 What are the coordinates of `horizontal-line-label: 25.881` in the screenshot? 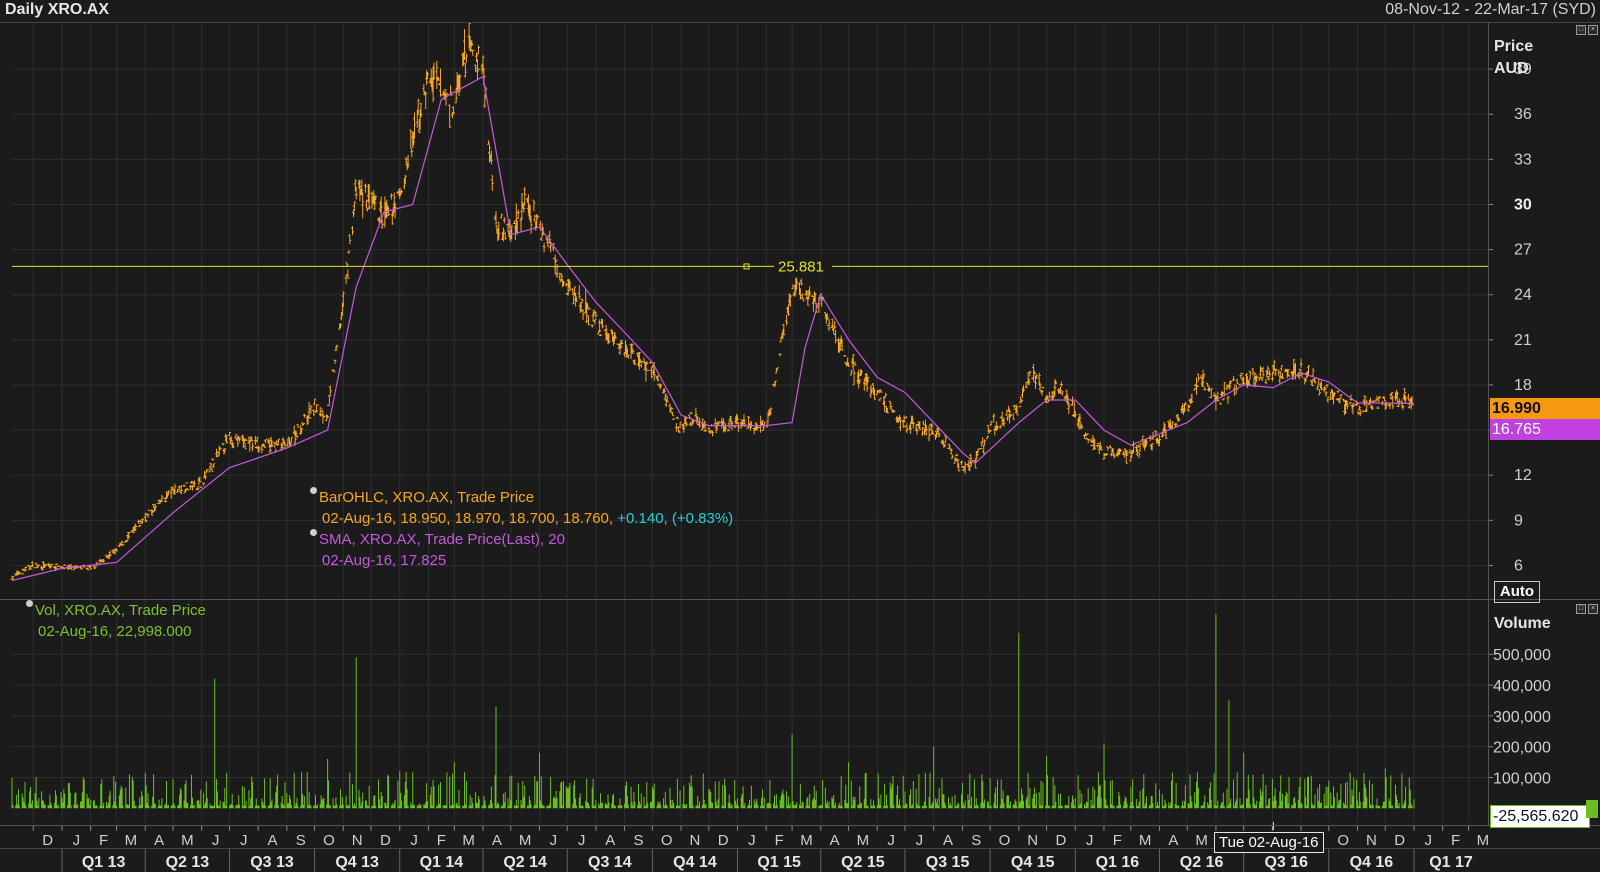 It's located at (801, 266).